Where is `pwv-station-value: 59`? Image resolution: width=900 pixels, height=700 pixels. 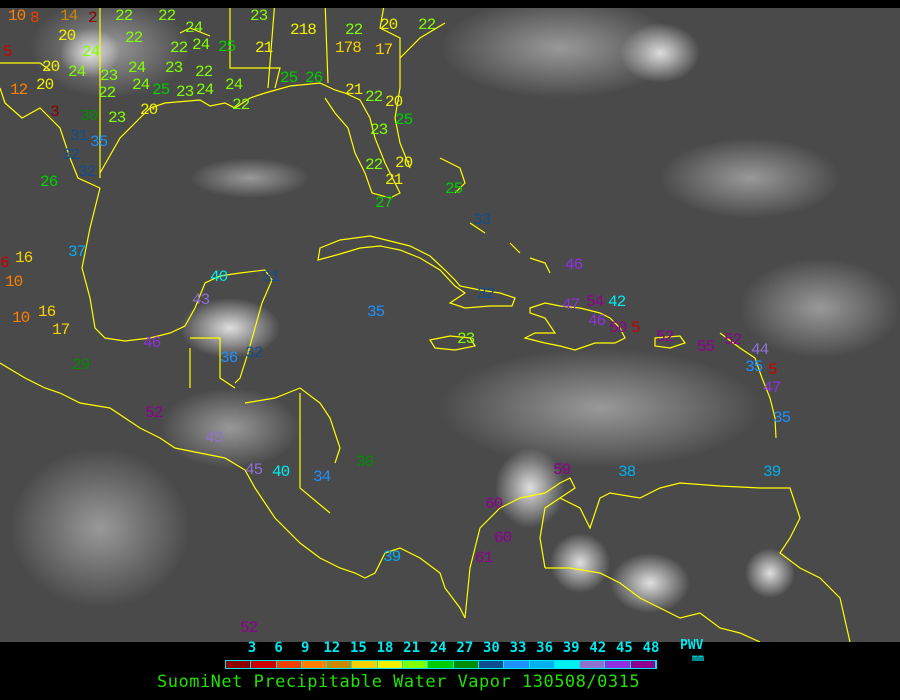 pwv-station-value: 59 is located at coordinates (562, 470).